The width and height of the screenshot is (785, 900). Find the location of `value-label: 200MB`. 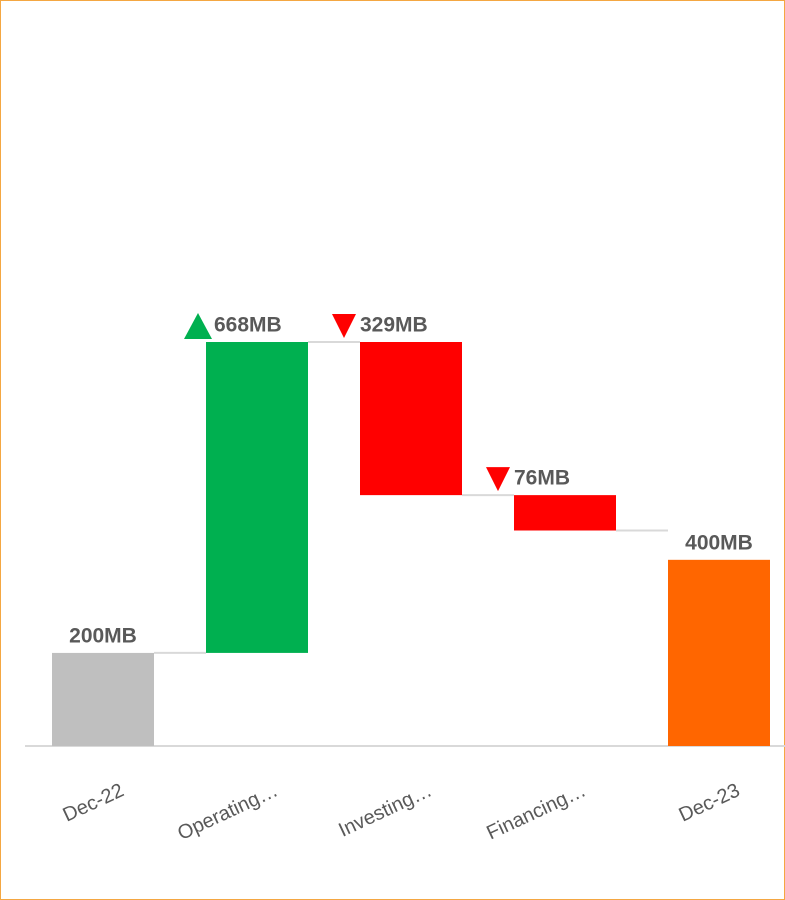

value-label: 200MB is located at coordinates (103, 635).